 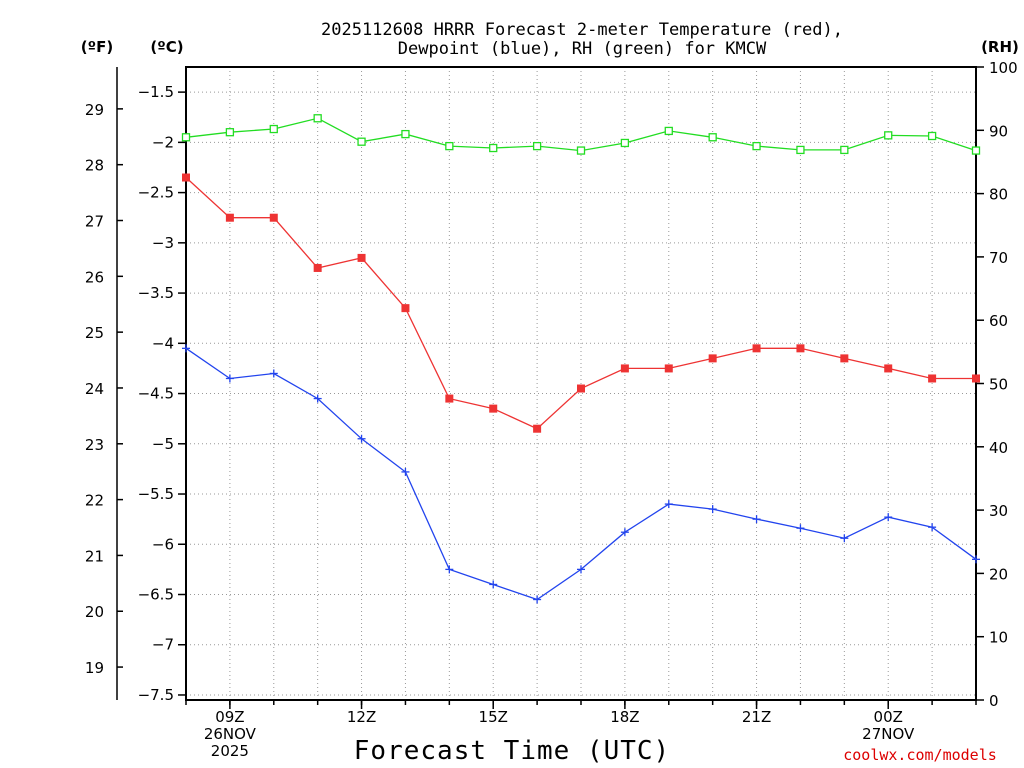 I want to click on credit-text: coolwx.com/models, so click(x=920, y=755).